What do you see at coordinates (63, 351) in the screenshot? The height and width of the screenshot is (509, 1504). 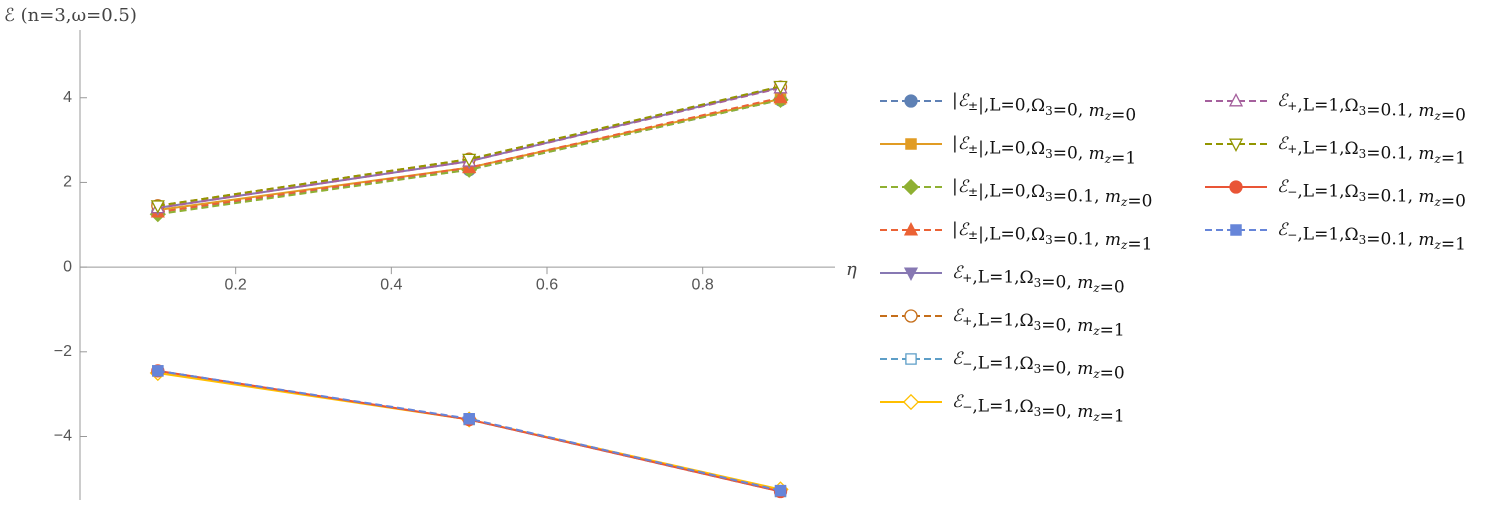 I see `y-tick-label: −2` at bounding box center [63, 351].